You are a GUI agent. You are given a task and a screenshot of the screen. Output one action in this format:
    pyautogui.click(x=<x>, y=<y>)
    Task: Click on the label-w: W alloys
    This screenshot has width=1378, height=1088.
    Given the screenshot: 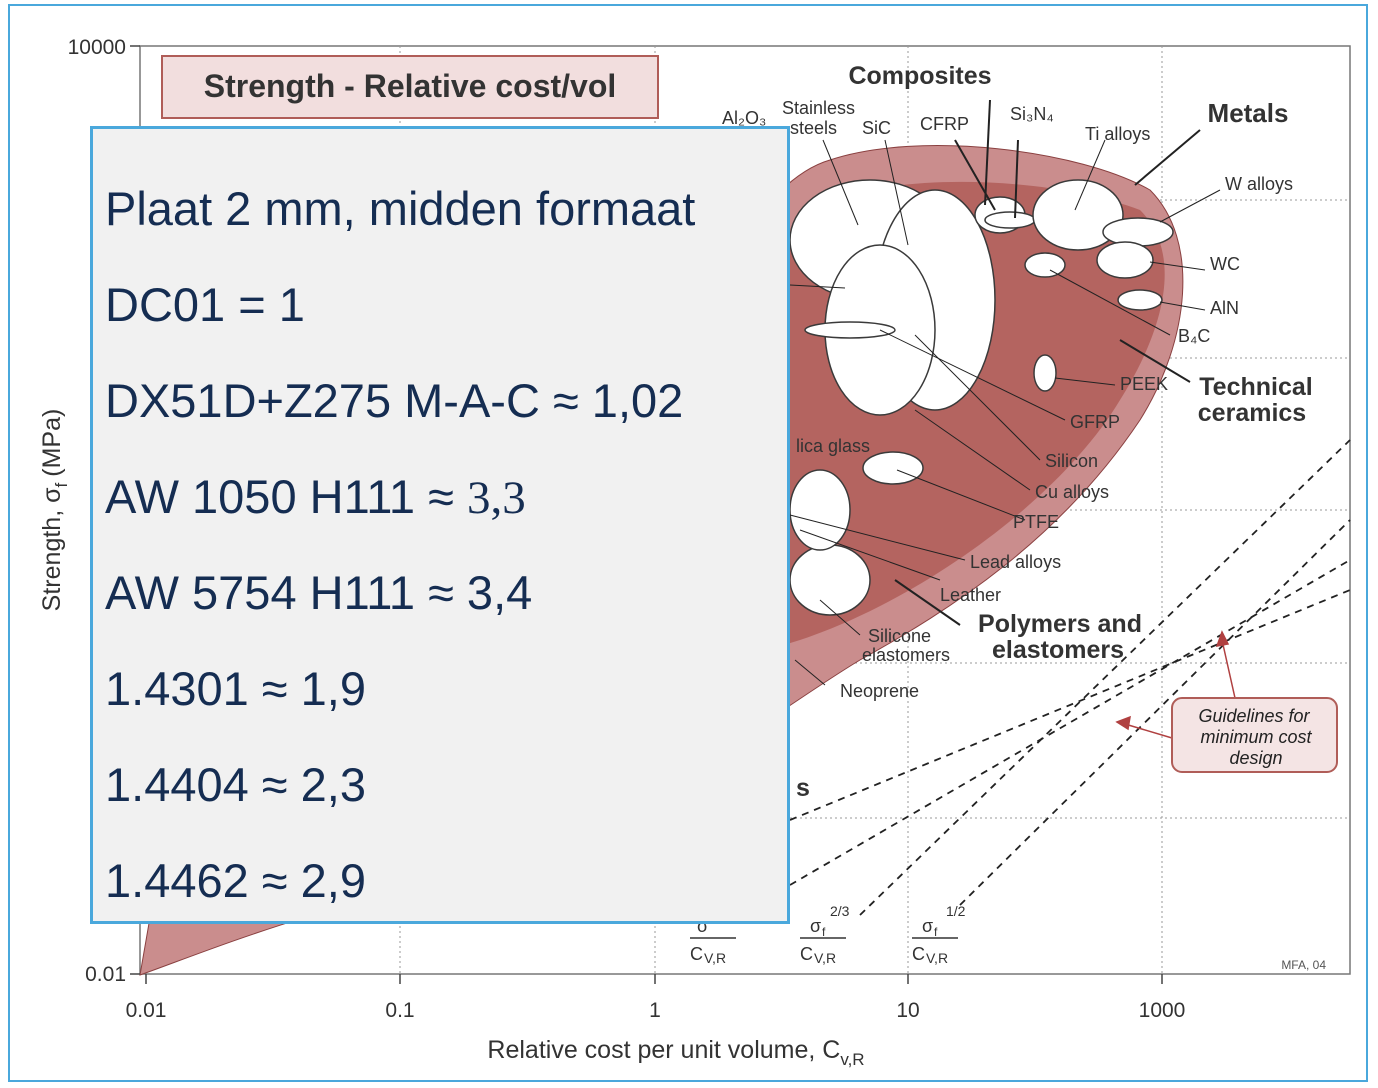 What is the action you would take?
    pyautogui.click(x=1259, y=184)
    